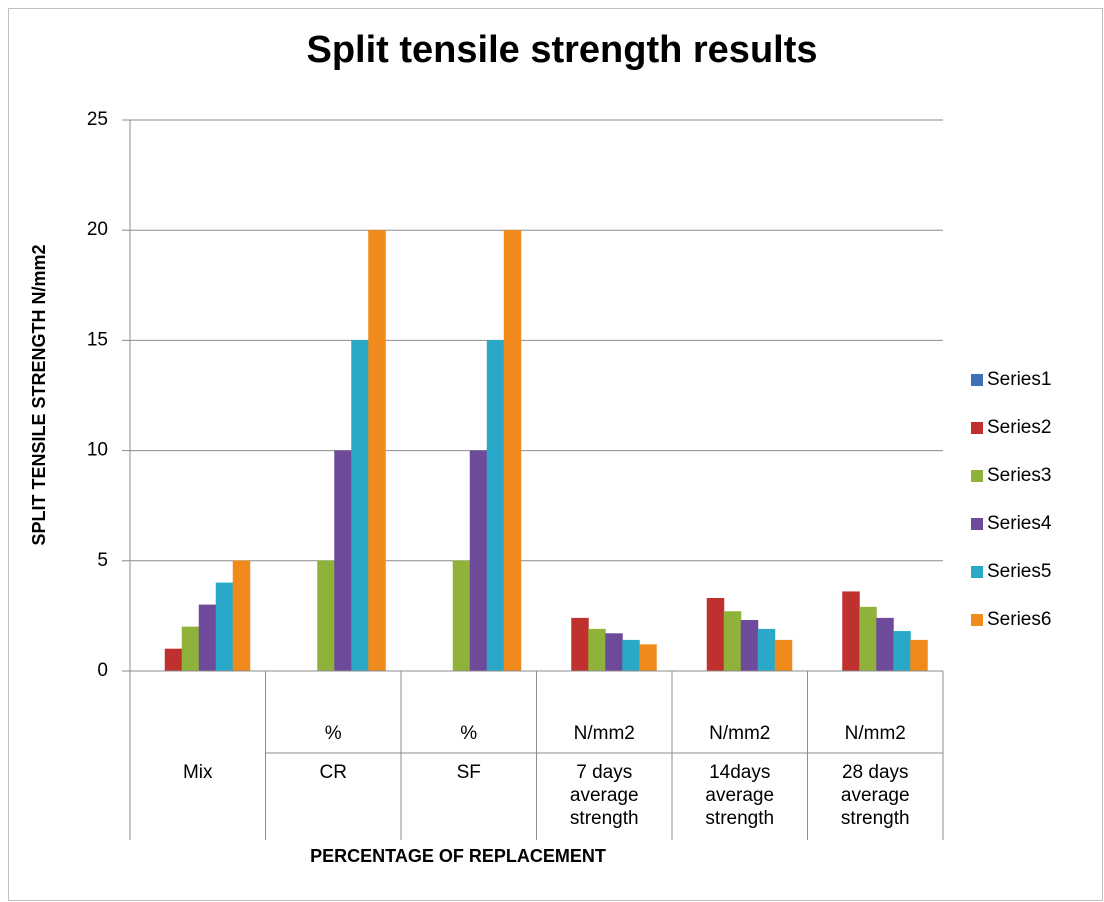 The height and width of the screenshot is (902, 1104). What do you see at coordinates (1019, 619) in the screenshot?
I see `legend-label: Series6` at bounding box center [1019, 619].